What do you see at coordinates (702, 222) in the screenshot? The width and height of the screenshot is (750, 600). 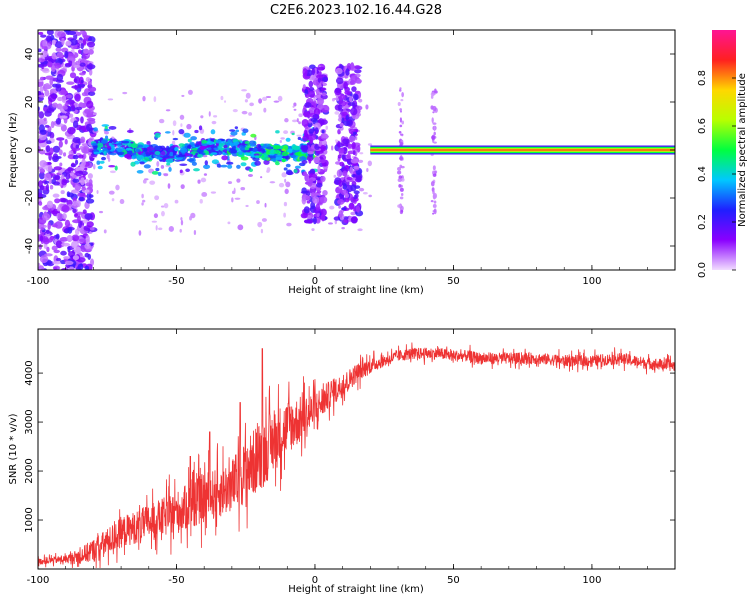 I see `colorbar-tick-label: 0.2` at bounding box center [702, 222].